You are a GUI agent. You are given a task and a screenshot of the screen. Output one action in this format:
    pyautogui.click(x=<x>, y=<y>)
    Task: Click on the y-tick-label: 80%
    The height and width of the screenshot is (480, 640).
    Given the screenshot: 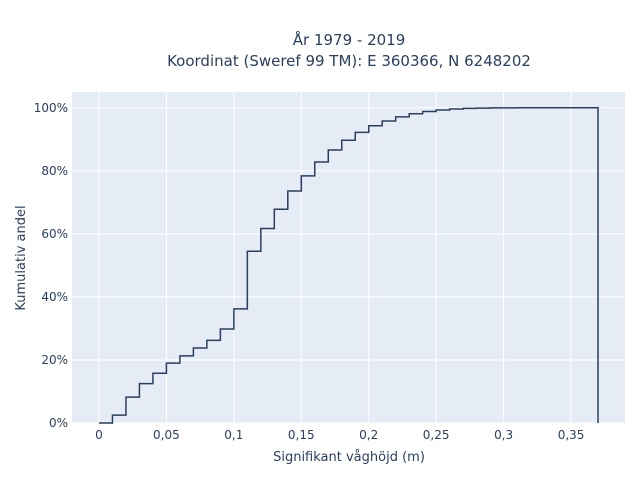 What is the action you would take?
    pyautogui.click(x=54, y=171)
    